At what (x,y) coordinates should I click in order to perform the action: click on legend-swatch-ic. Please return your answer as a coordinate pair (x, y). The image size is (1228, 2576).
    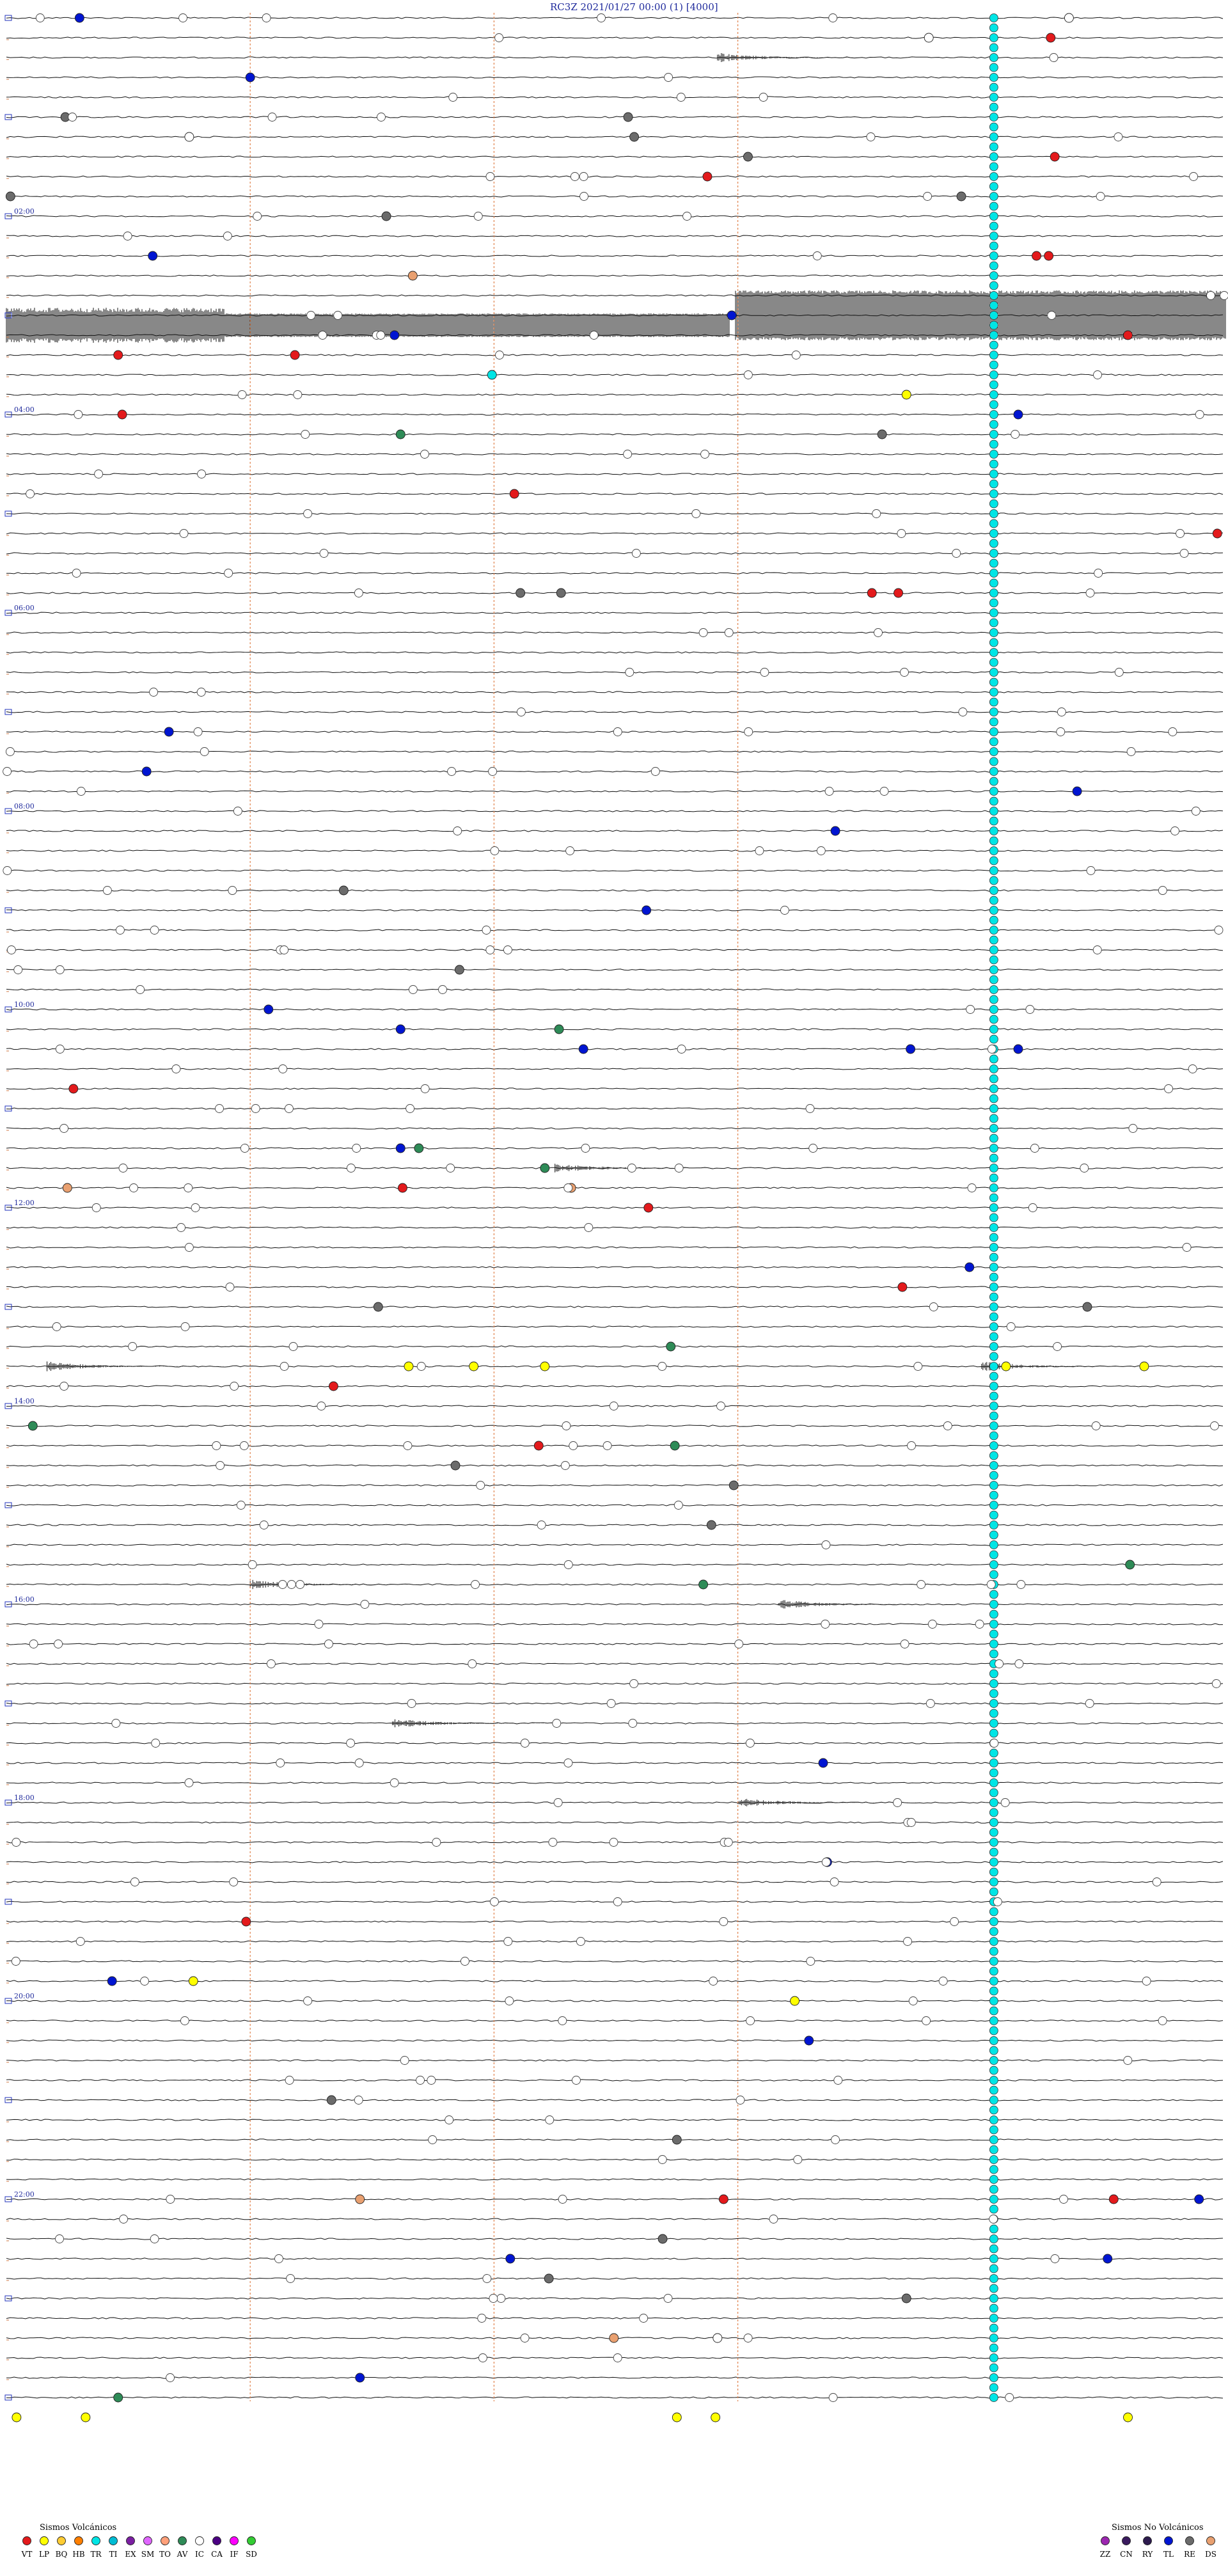
    Looking at the image, I should click on (199, 2540).